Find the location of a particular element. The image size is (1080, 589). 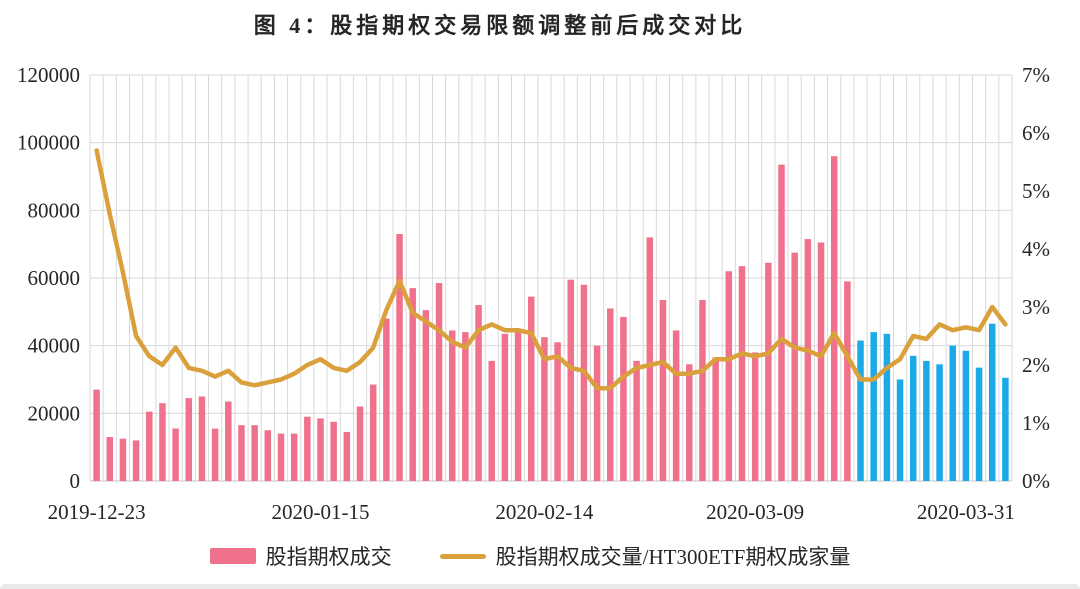

left-axis-tick-label: 60000 is located at coordinates (54, 278).